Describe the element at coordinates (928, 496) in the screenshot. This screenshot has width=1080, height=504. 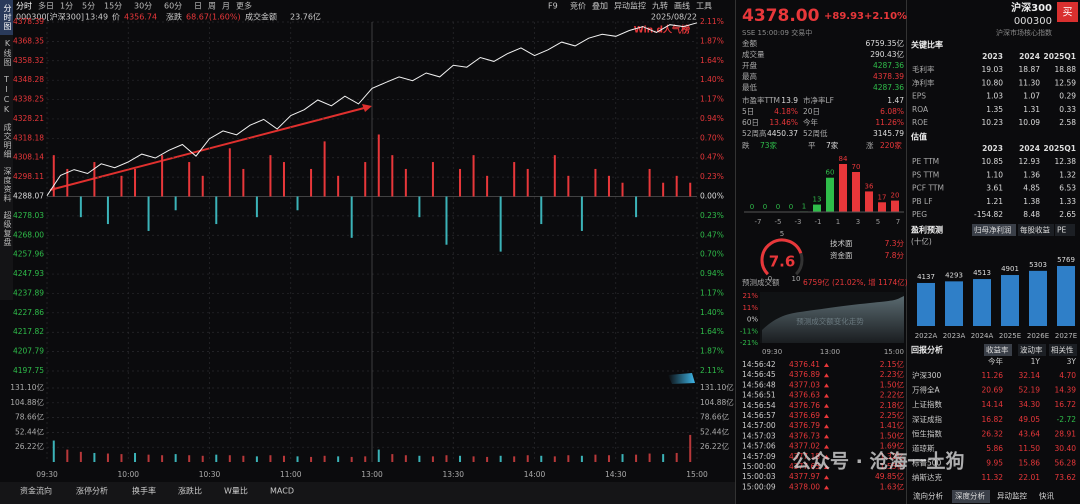
I see `side-panel-tab: 流向分析` at that location.